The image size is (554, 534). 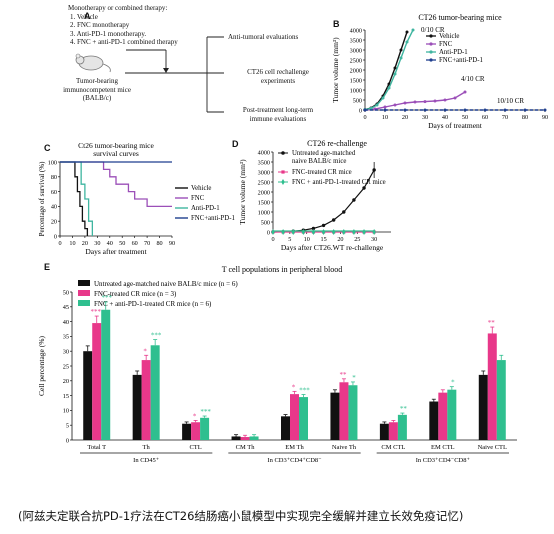 I want to click on annotation: 0/10 CR, so click(x=433, y=30).